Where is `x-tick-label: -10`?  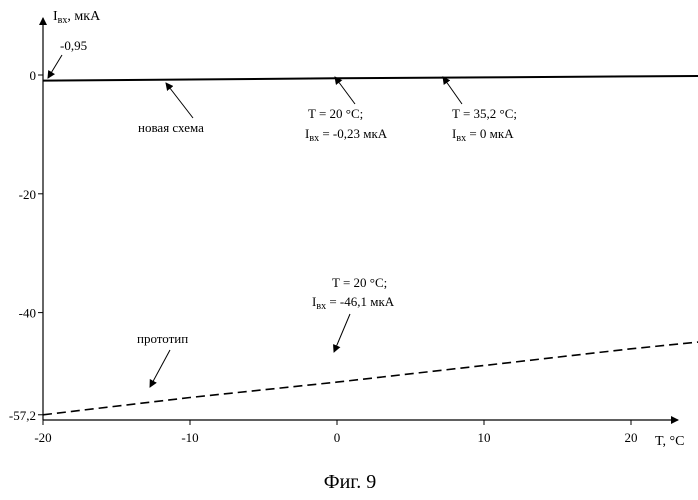
x-tick-label: -10 is located at coordinates (189, 437).